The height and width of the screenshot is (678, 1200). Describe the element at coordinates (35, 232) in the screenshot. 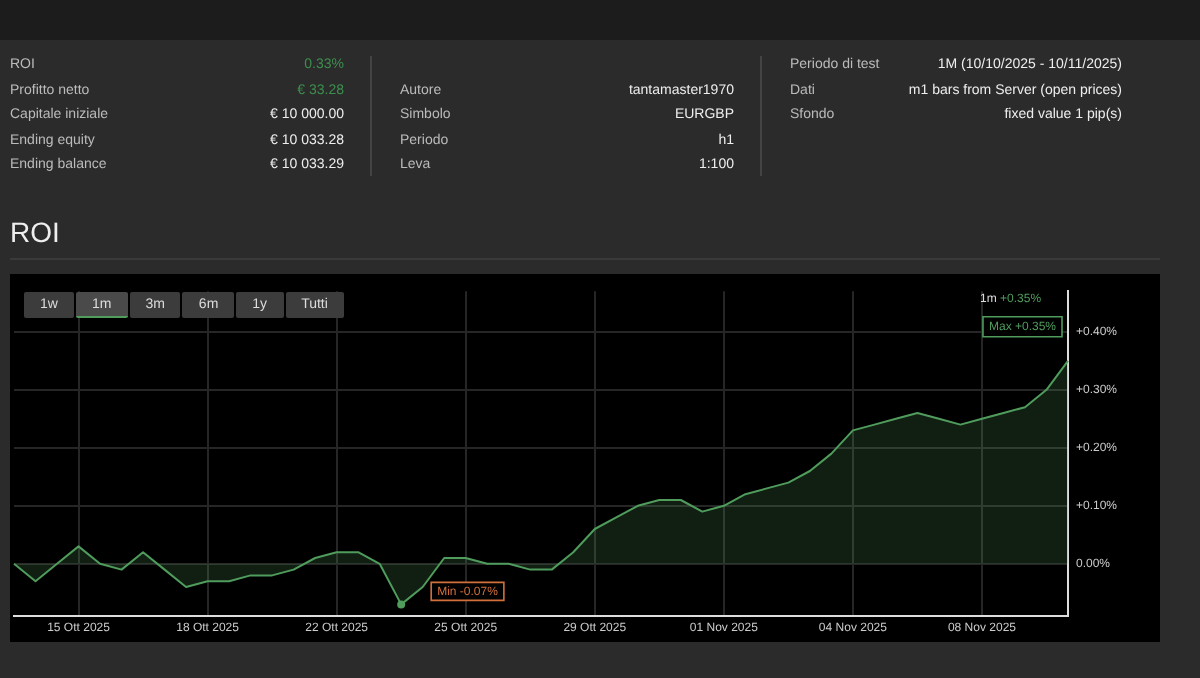

I see `chart-title: ROI` at that location.